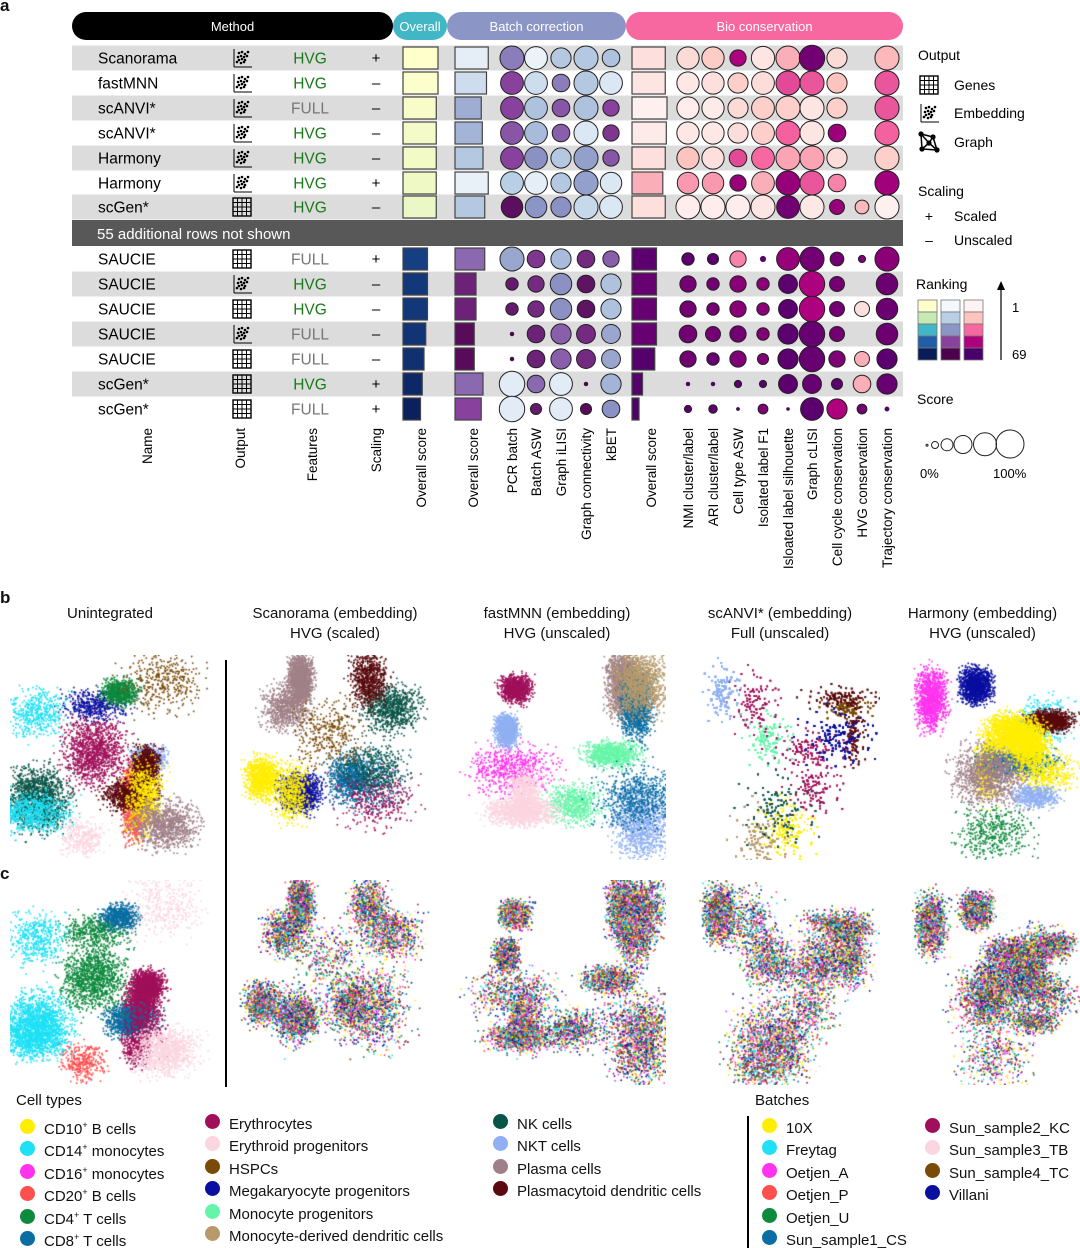 This screenshot has height=1248, width=1080. Describe the element at coordinates (929, 216) in the screenshot. I see `scaling-symbol: +` at that location.